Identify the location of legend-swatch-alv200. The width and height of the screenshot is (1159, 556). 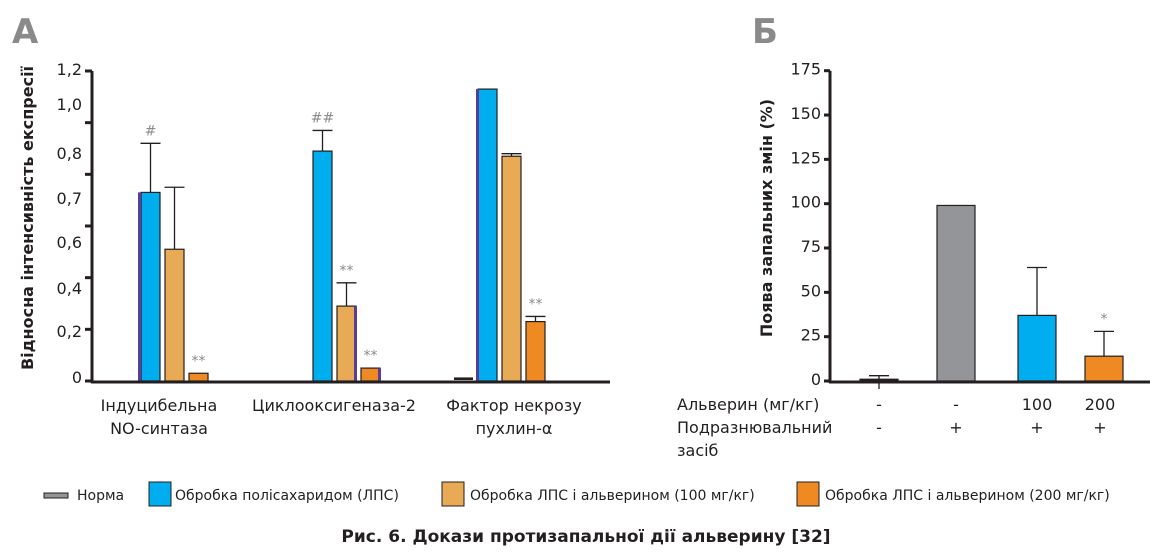
(808, 494).